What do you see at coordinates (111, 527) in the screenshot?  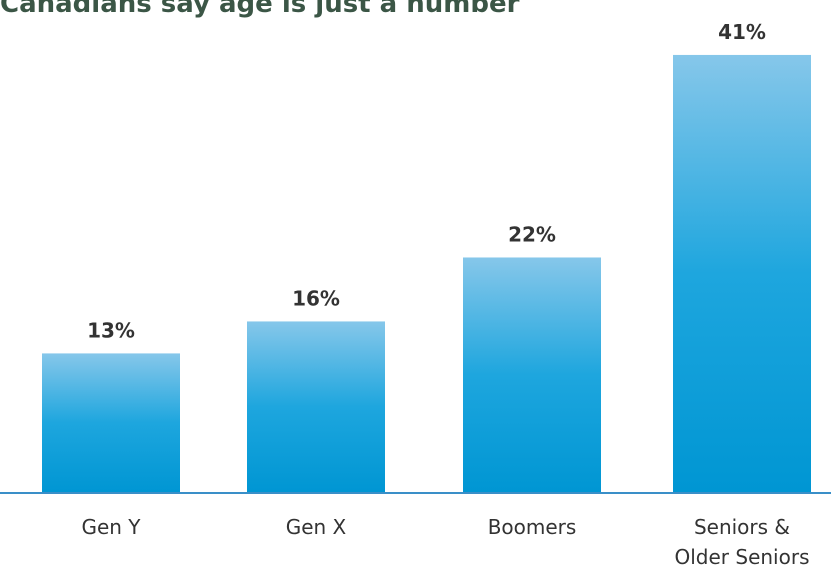 I see `x-tick-label: Gen Y` at bounding box center [111, 527].